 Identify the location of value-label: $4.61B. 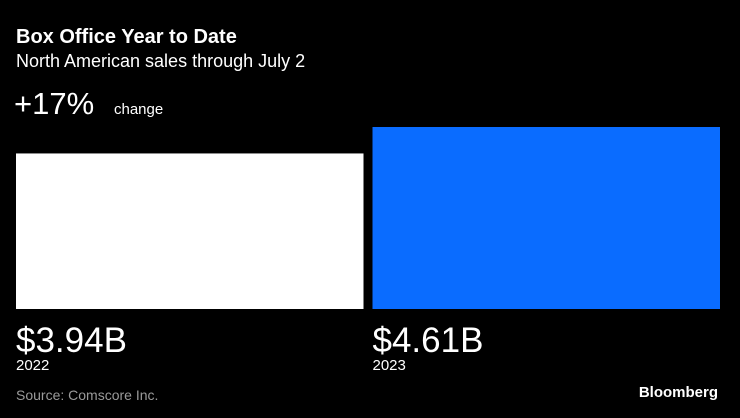
(428, 340).